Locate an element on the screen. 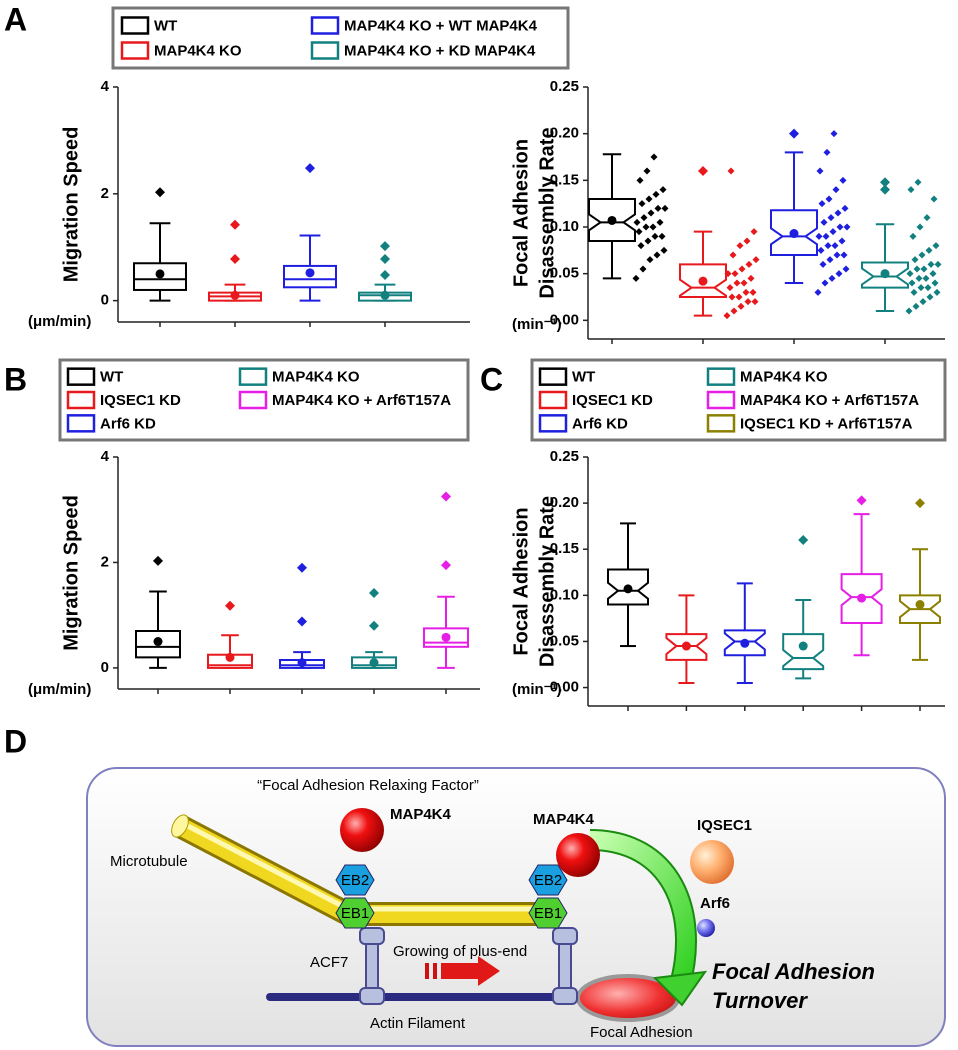  y-axis-label: Focal Adhesion is located at coordinates (521, 581).